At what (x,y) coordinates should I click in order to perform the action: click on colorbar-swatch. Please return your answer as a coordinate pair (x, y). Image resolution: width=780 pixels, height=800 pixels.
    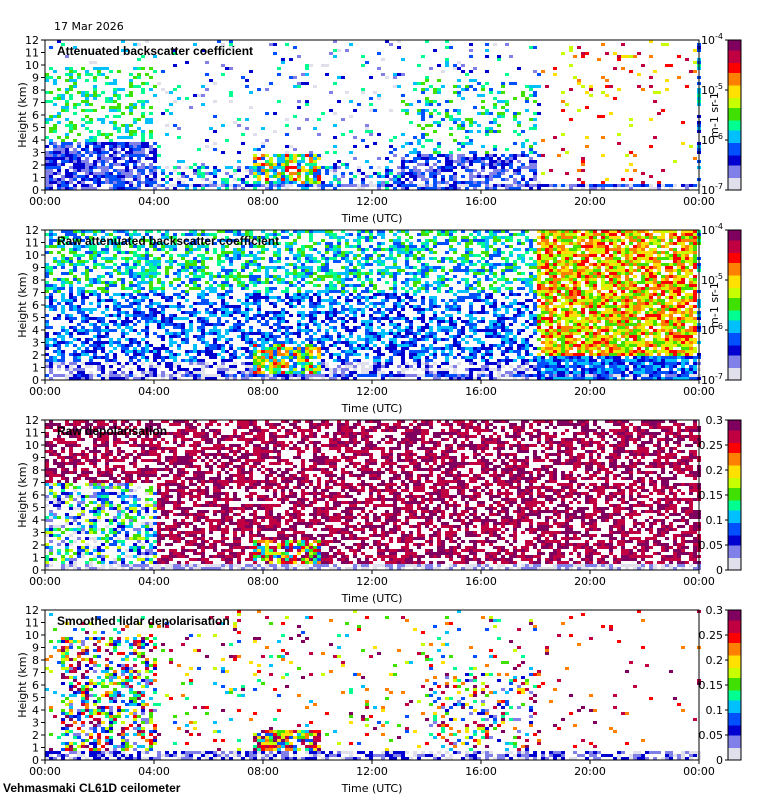
    Looking at the image, I should click on (734, 61).